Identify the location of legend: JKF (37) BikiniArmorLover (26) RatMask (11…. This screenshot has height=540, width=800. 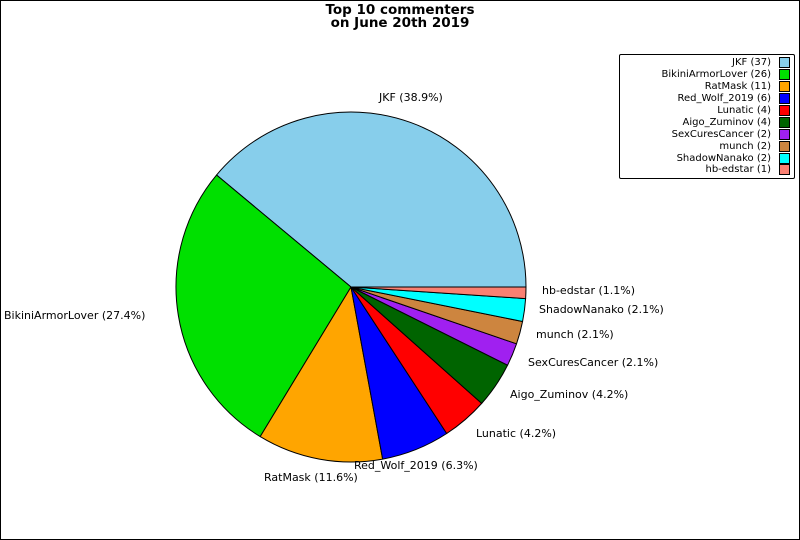
(707, 116).